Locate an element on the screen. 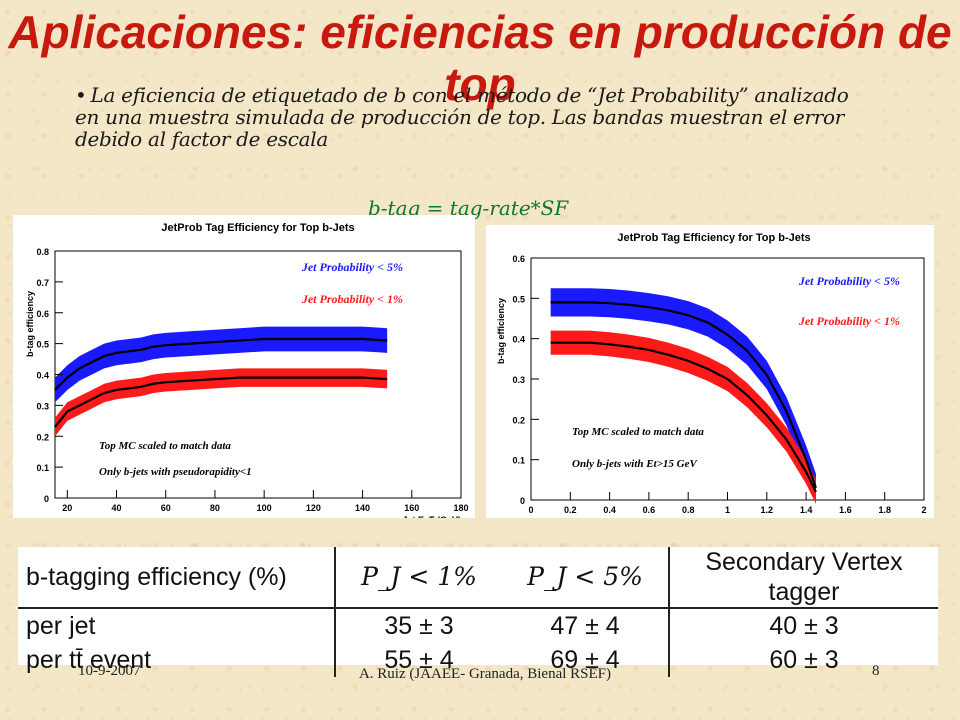  table-cell: per jet is located at coordinates (177, 625).